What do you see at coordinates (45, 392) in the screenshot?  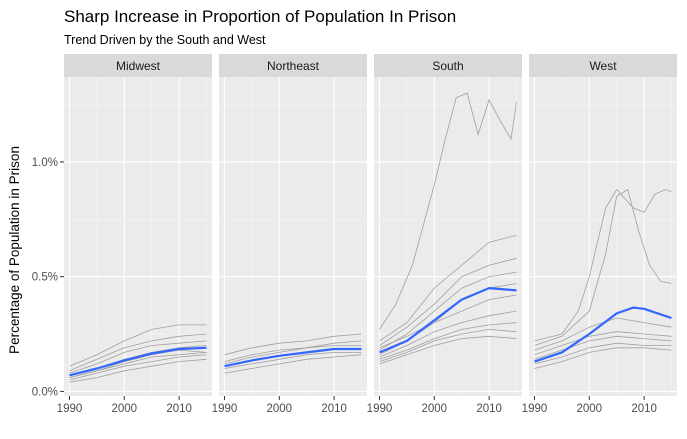 I see `y-tick-label: 0.0%` at bounding box center [45, 392].